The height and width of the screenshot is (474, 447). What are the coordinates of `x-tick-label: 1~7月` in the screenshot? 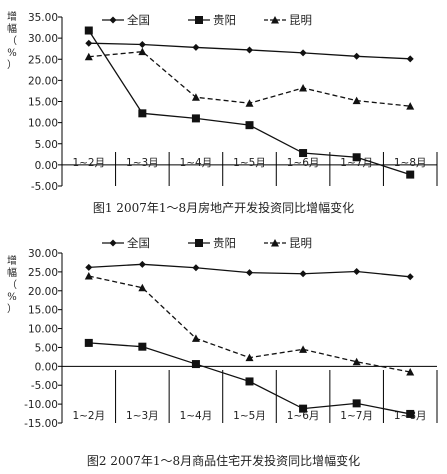 It's located at (356, 416).